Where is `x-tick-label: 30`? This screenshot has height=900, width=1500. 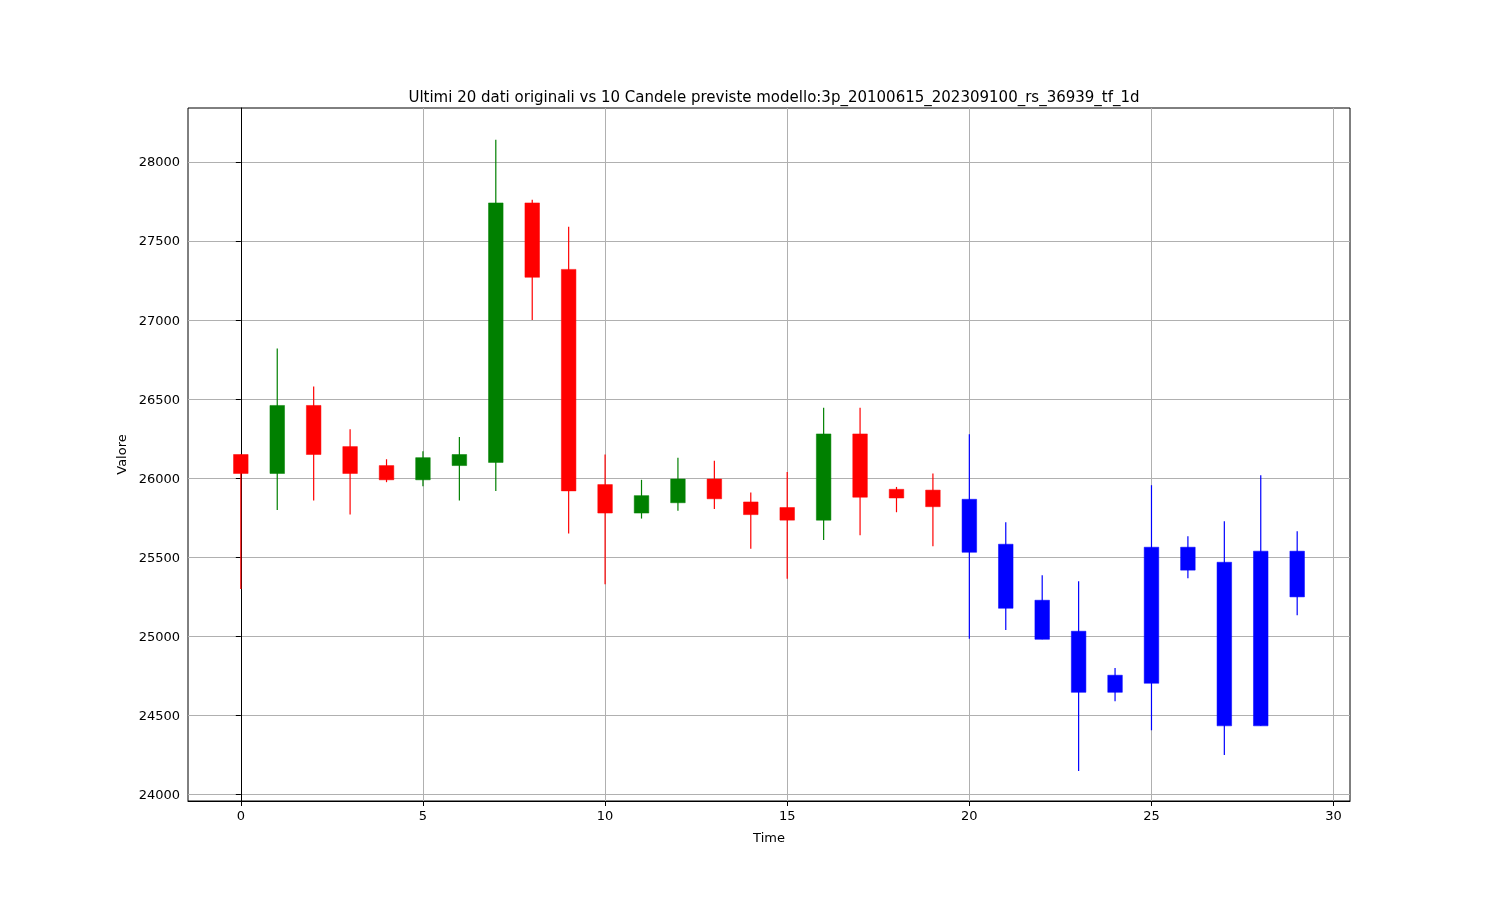
x-tick-label: 30 is located at coordinates (1333, 815).